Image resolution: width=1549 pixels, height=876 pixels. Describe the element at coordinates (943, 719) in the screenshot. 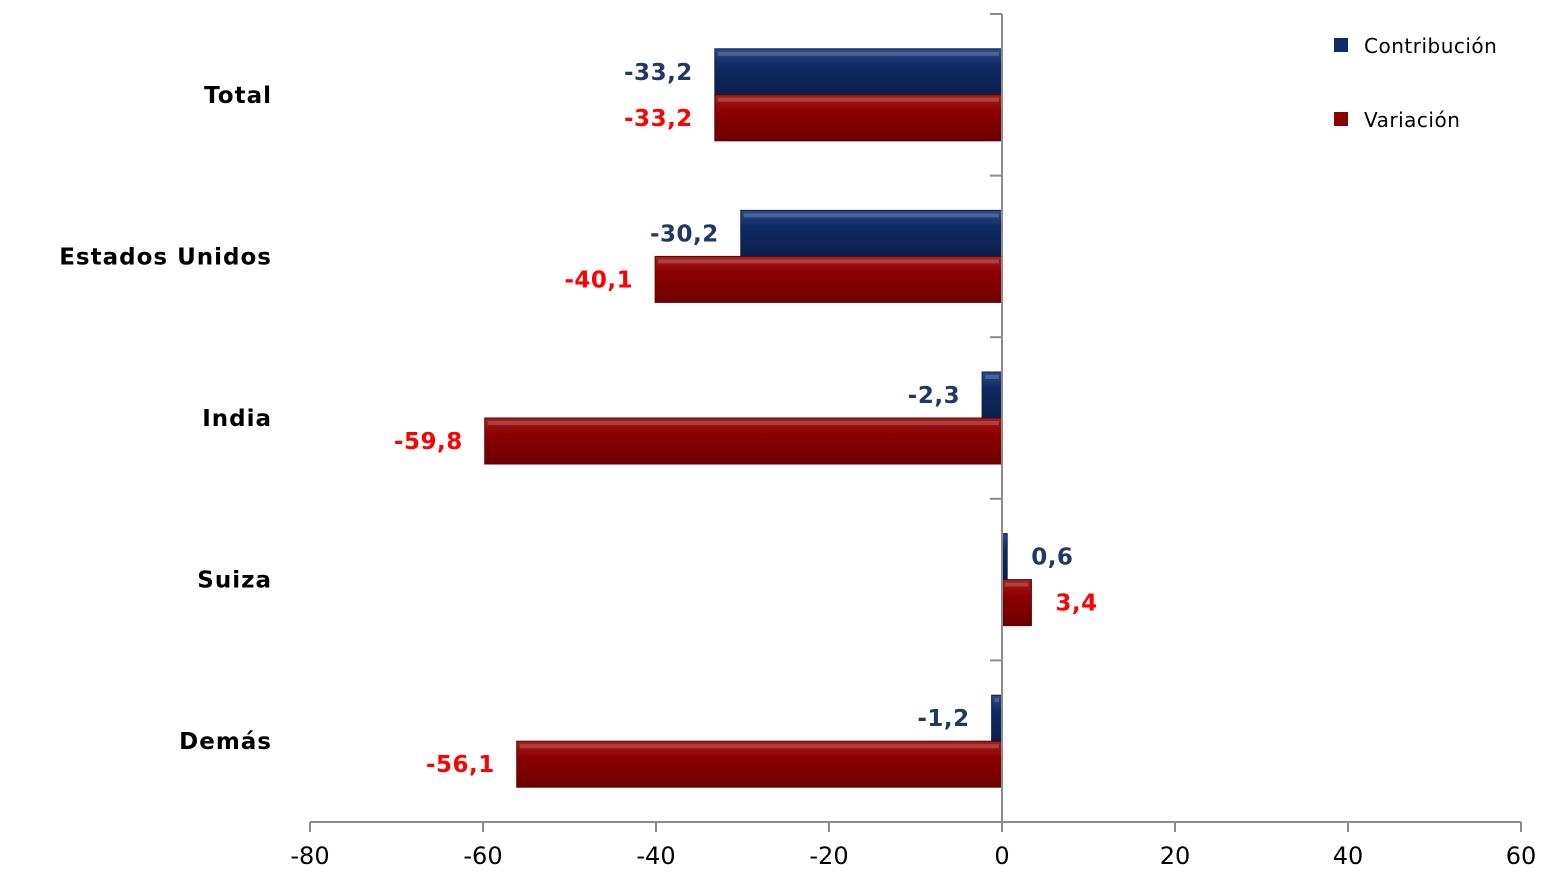

I see `data-label-contribucion: -1,2` at that location.